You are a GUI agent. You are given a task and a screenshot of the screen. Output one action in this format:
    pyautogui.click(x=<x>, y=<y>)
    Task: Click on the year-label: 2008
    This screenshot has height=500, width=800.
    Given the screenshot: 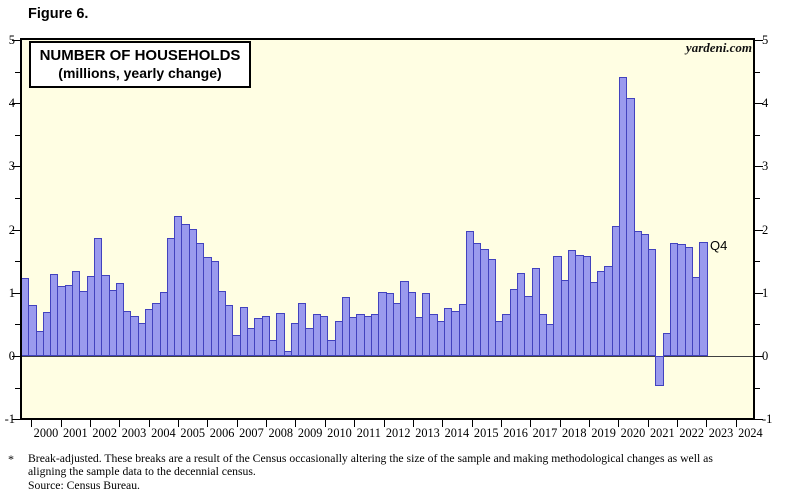 What is the action you would take?
    pyautogui.click(x=281, y=433)
    